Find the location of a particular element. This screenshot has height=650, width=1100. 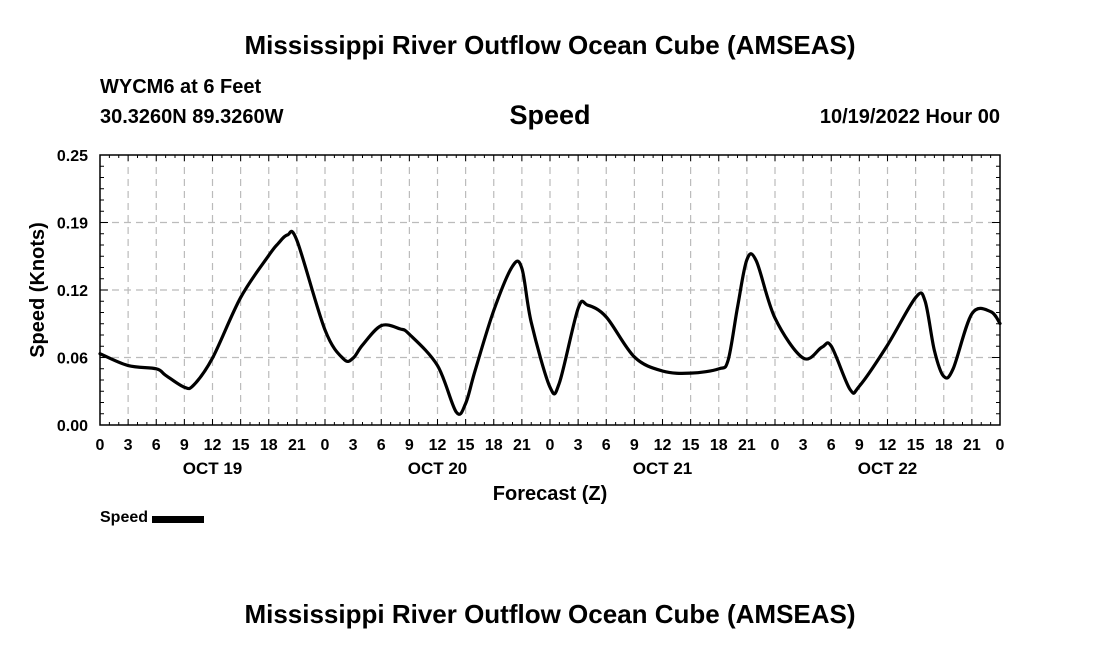

y-tick-label: 0.12 is located at coordinates (72, 291).